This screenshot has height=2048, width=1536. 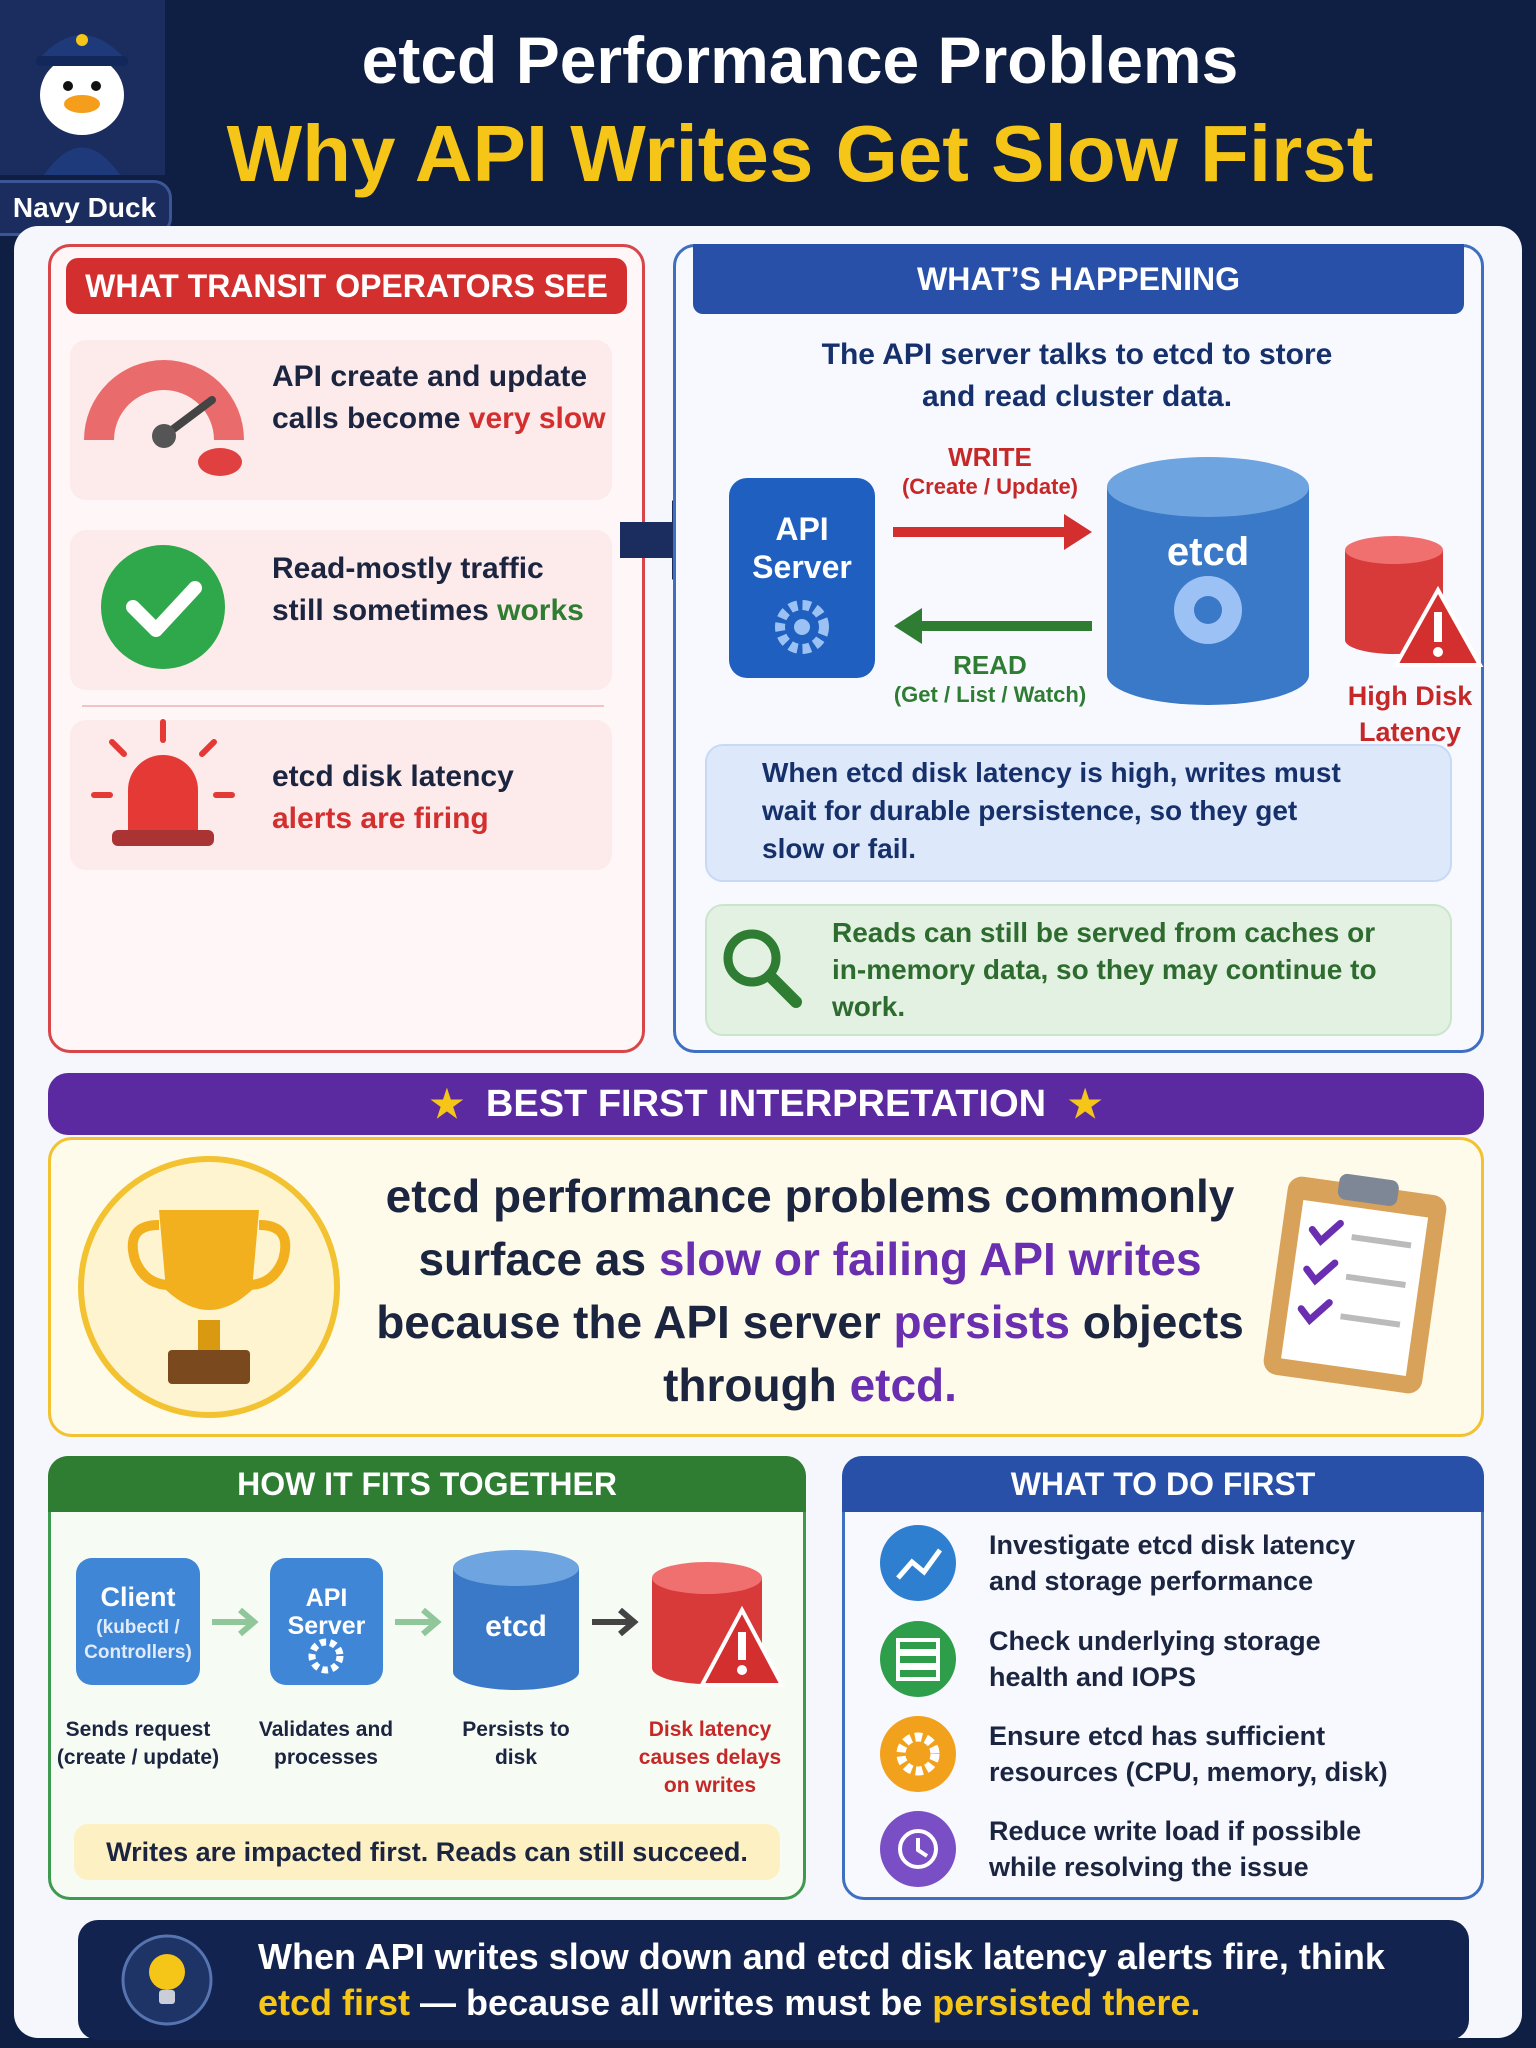 What do you see at coordinates (326, 1612) in the screenshot?
I see `step-label: API Server` at bounding box center [326, 1612].